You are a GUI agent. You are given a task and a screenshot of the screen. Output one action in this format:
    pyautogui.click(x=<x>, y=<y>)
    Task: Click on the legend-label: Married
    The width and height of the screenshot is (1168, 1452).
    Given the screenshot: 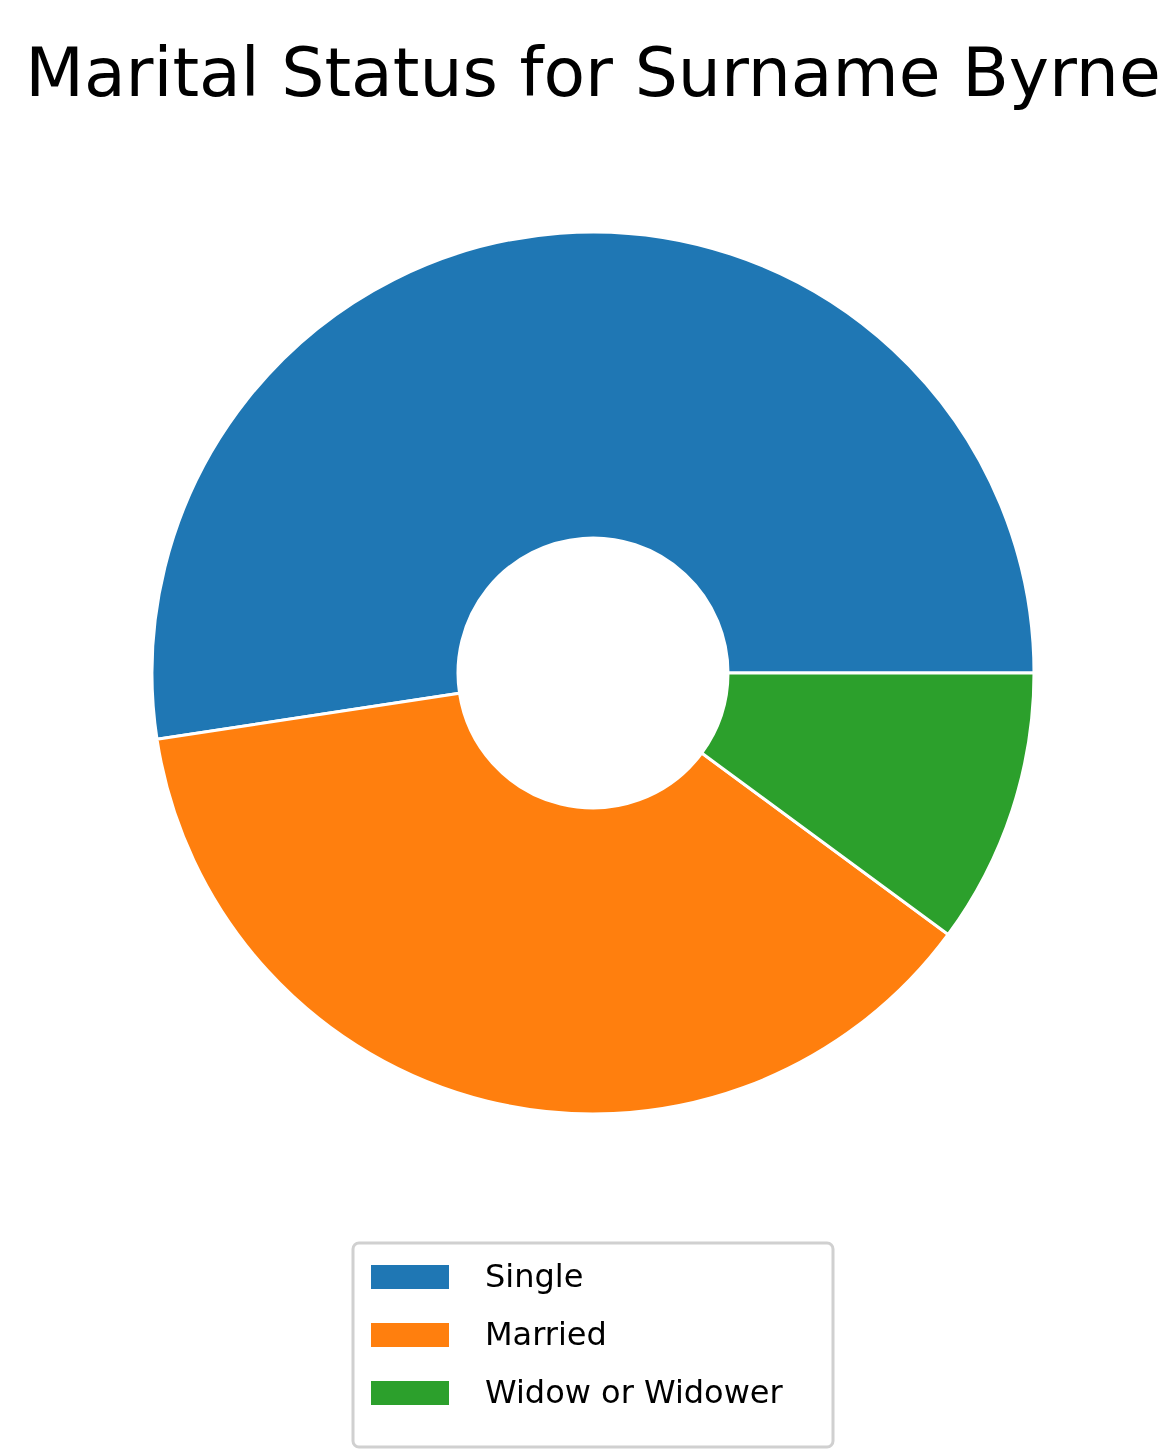 What is the action you would take?
    pyautogui.click(x=546, y=1334)
    